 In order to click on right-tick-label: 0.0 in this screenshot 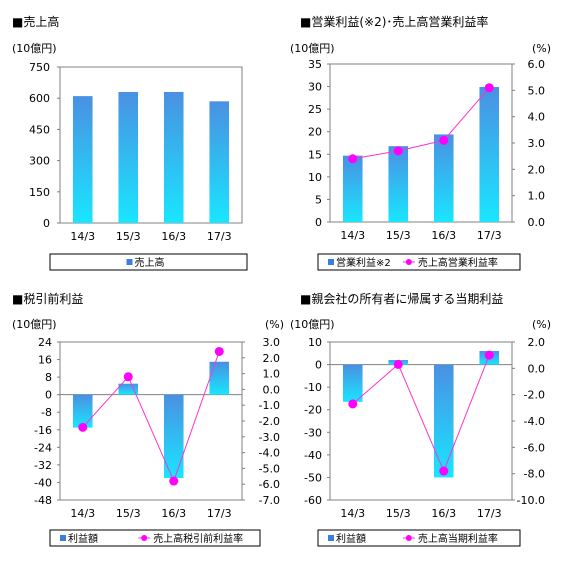, I will do `click(537, 222)`.